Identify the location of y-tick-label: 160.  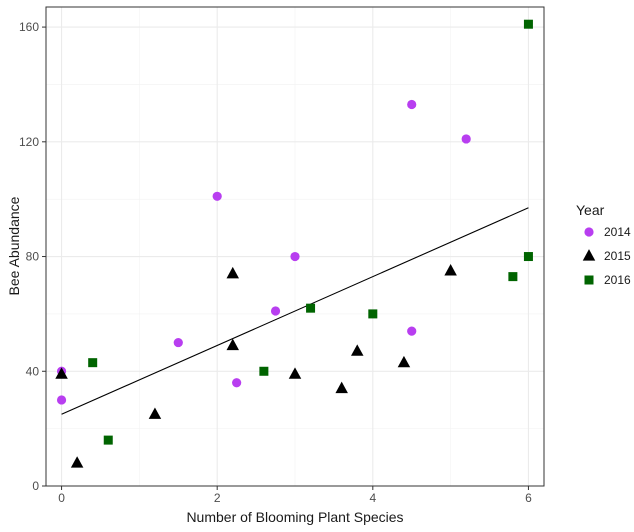
(29, 27).